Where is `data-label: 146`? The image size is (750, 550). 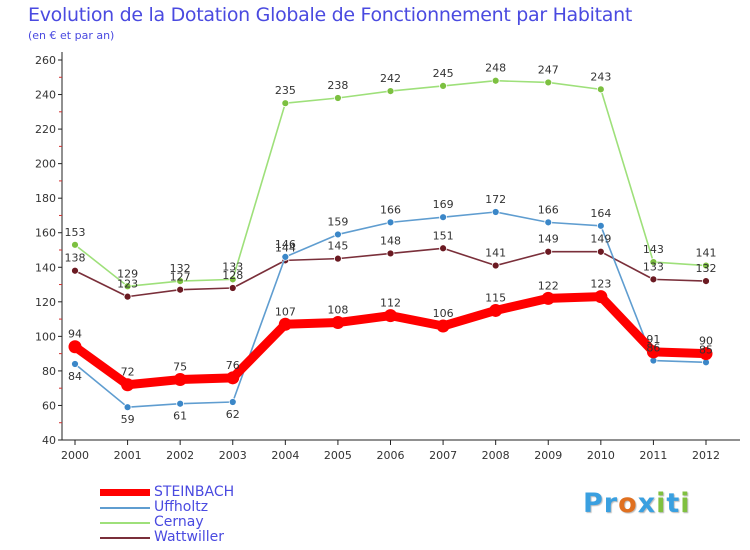 data-label: 146 is located at coordinates (285, 244).